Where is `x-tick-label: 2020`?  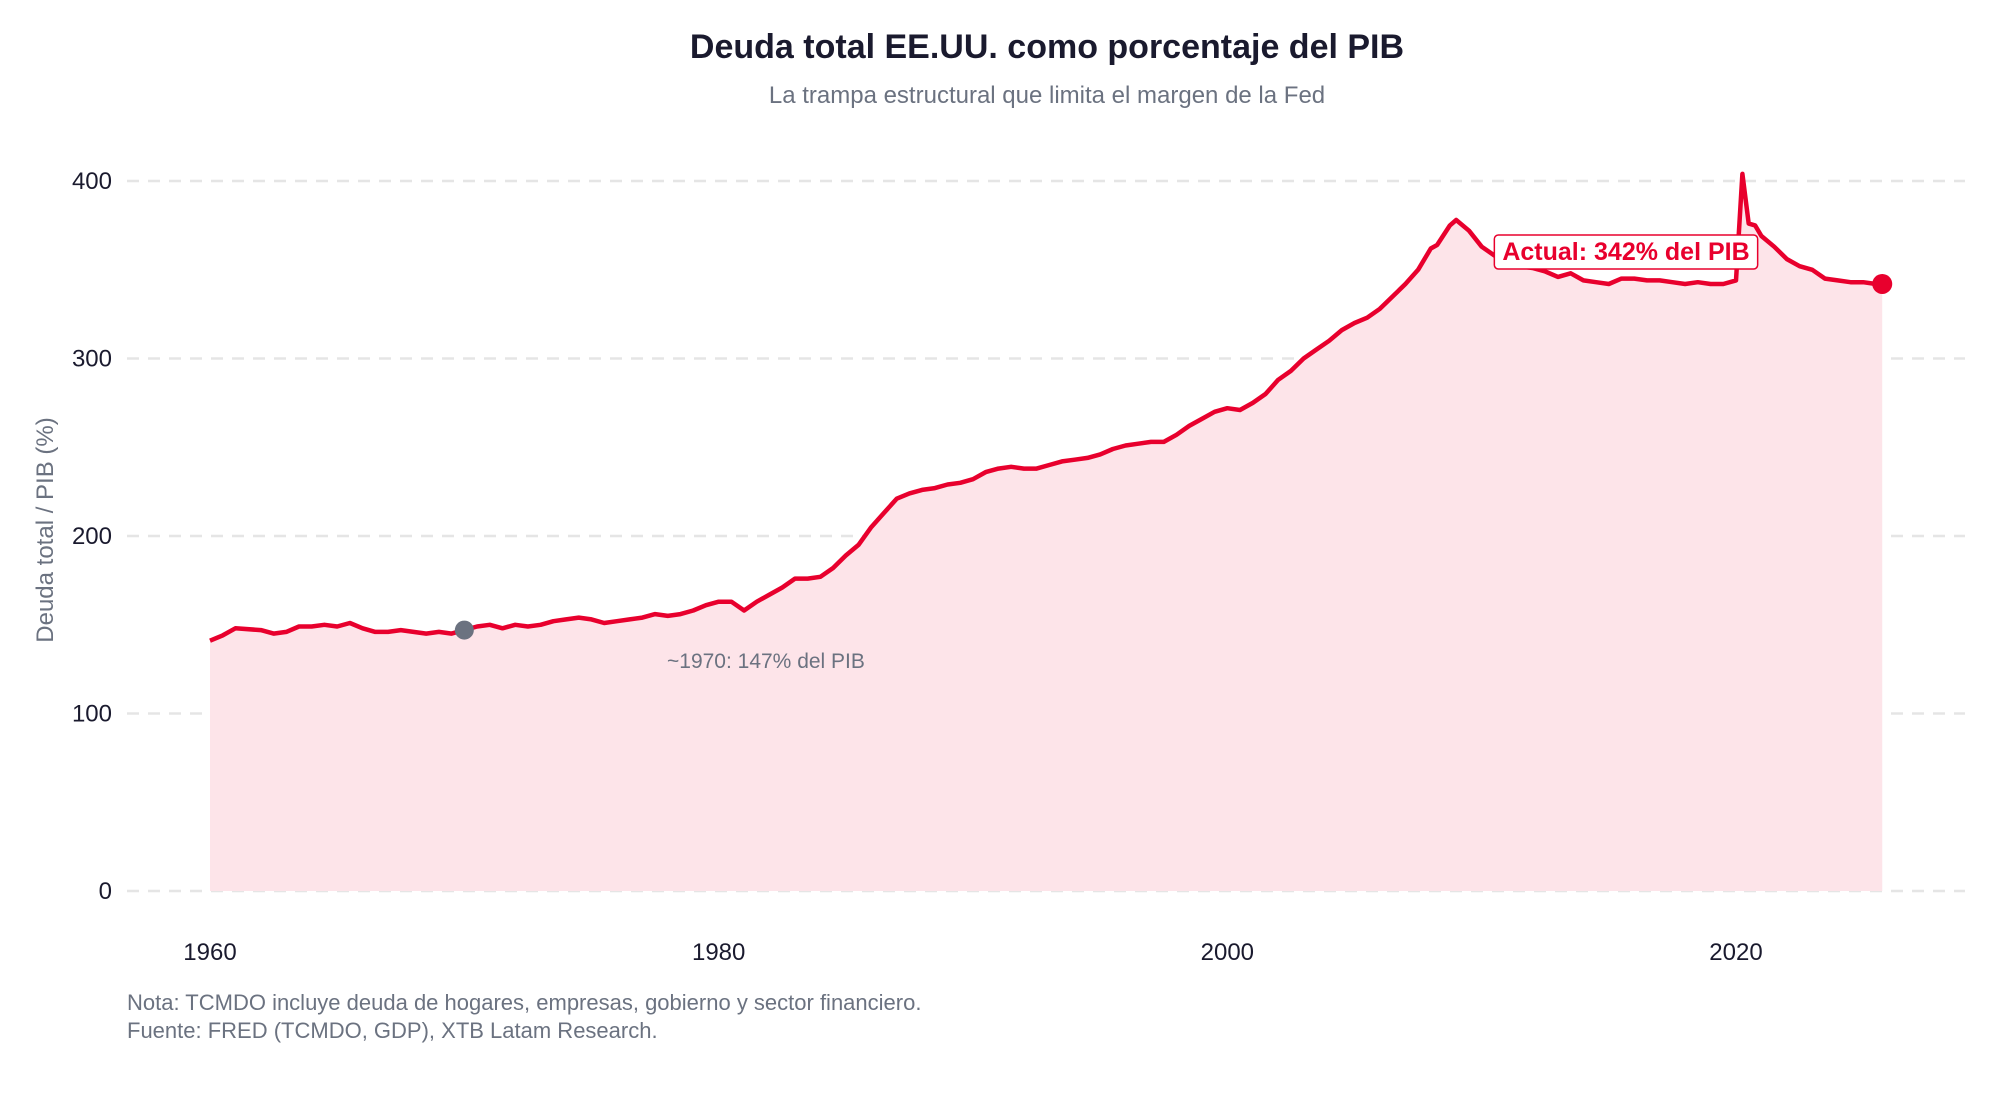 x-tick-label: 2020 is located at coordinates (1735, 952).